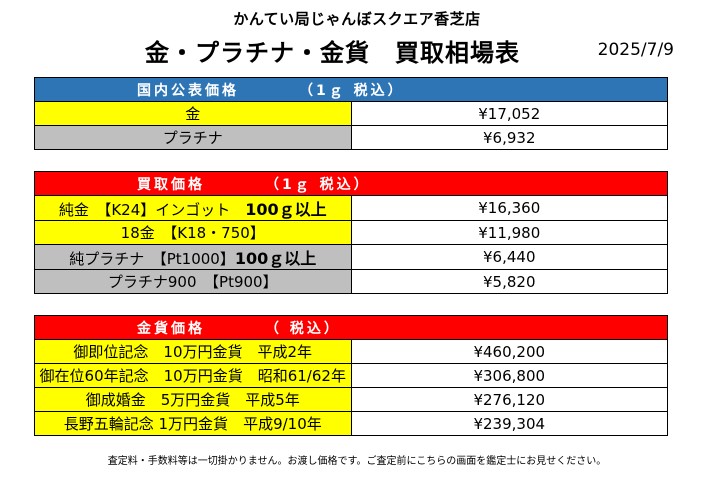 The width and height of the screenshot is (714, 478). What do you see at coordinates (509, 208) in the screenshot?
I see `row-value: ¥16,360` at bounding box center [509, 208].